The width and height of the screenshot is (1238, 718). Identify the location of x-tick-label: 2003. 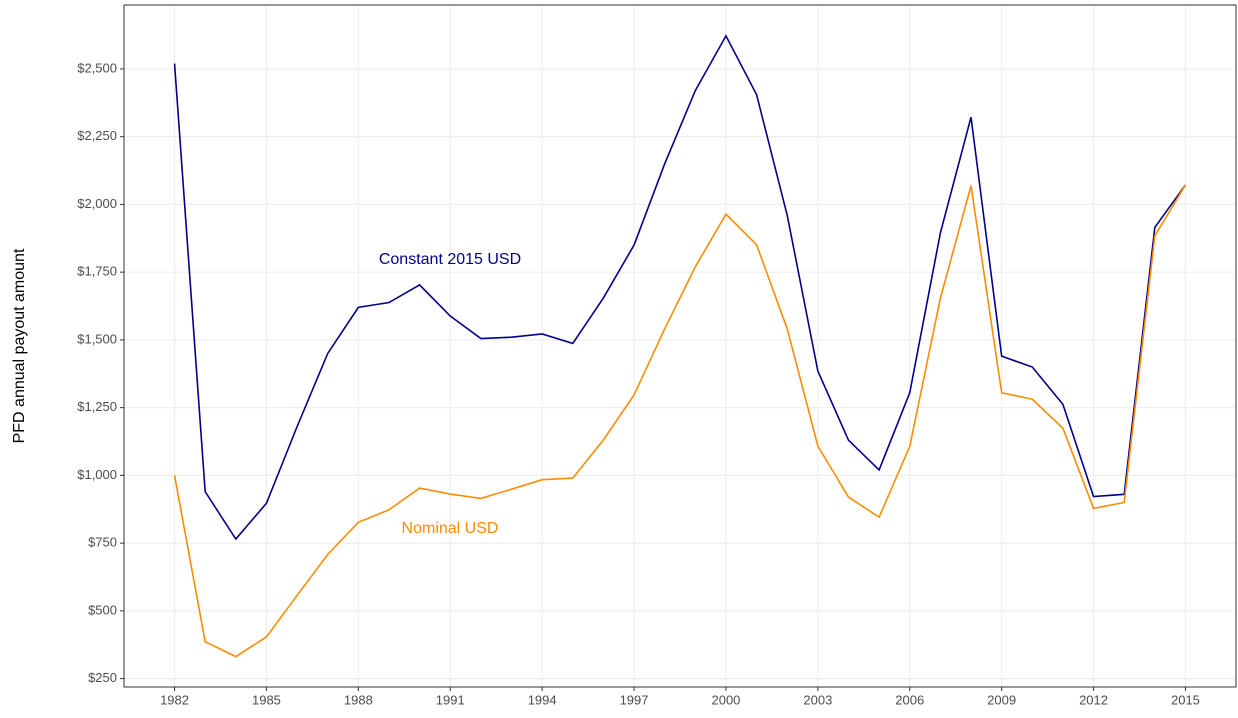
(817, 699).